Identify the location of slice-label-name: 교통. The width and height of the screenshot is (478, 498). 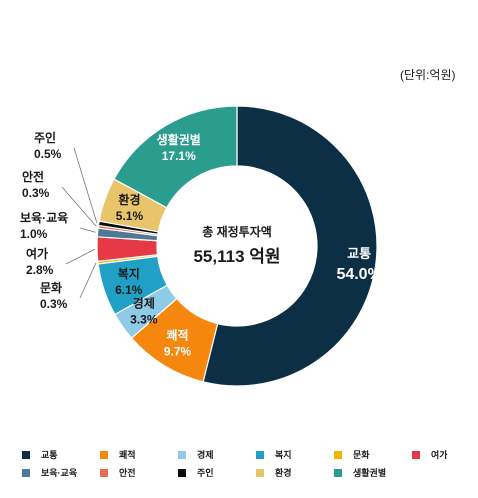
(359, 253).